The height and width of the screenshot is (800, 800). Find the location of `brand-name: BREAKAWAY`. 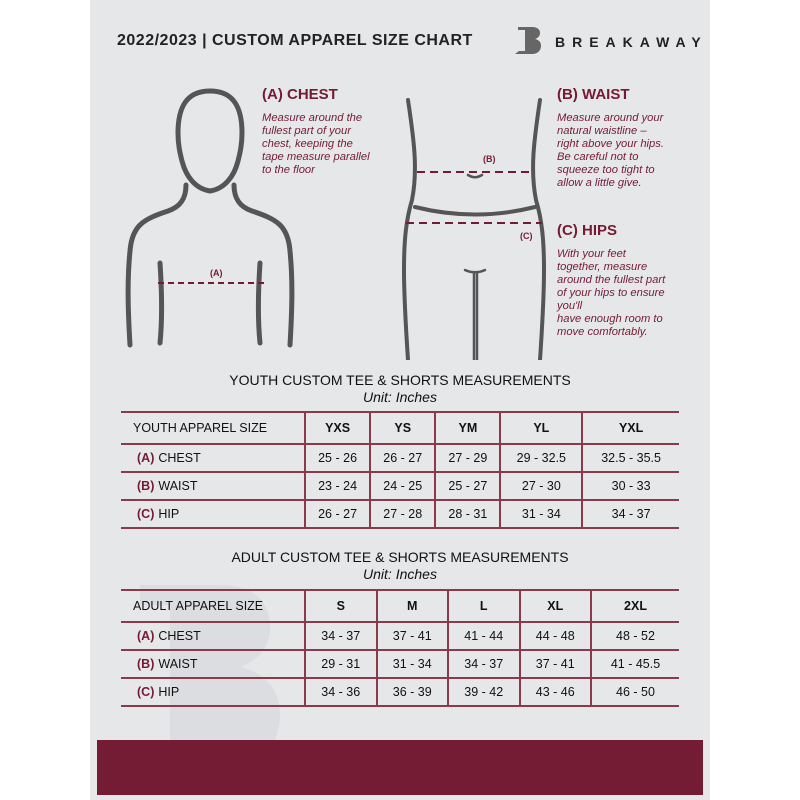

brand-name: BREAKAWAY is located at coordinates (631, 42).